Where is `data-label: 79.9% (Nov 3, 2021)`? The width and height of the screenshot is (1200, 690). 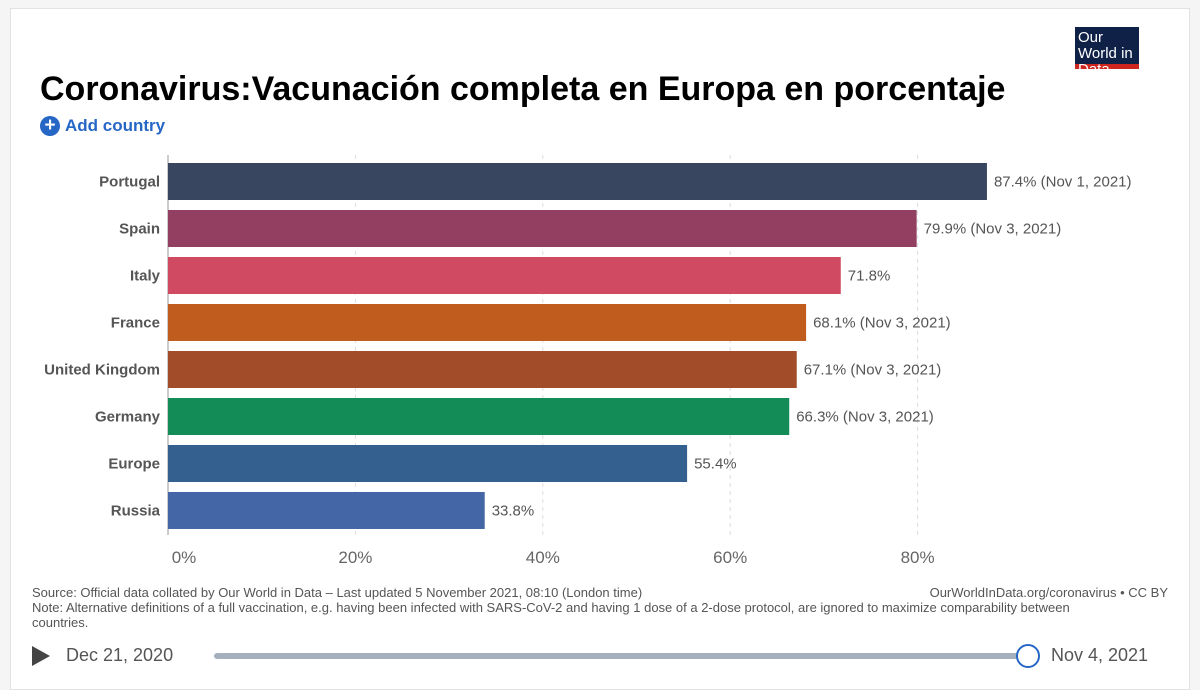 data-label: 79.9% (Nov 3, 2021) is located at coordinates (993, 229).